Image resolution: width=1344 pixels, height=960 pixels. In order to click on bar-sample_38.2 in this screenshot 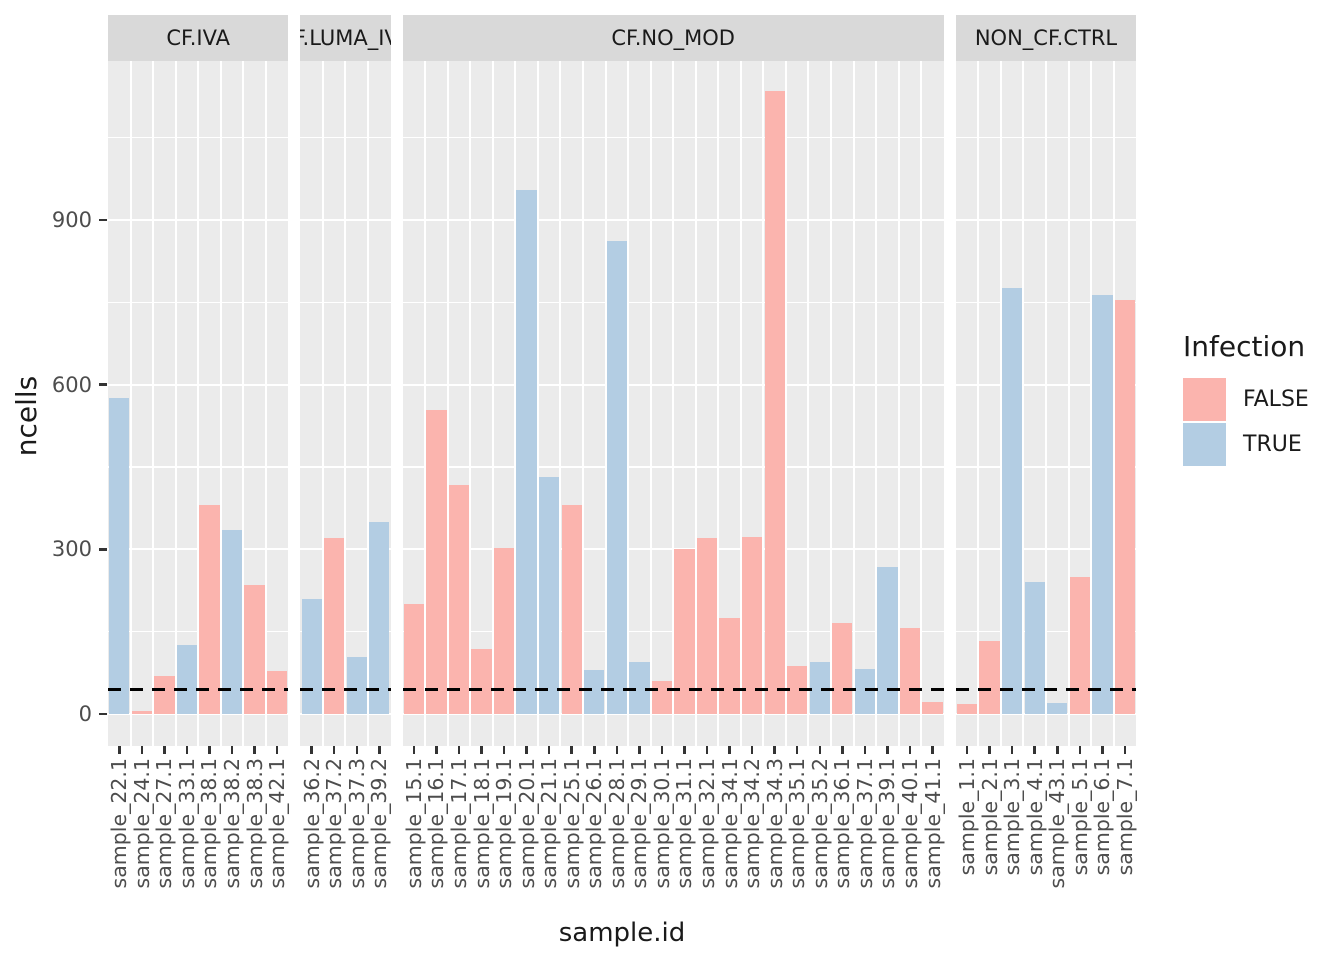, I will do `click(232, 622)`.